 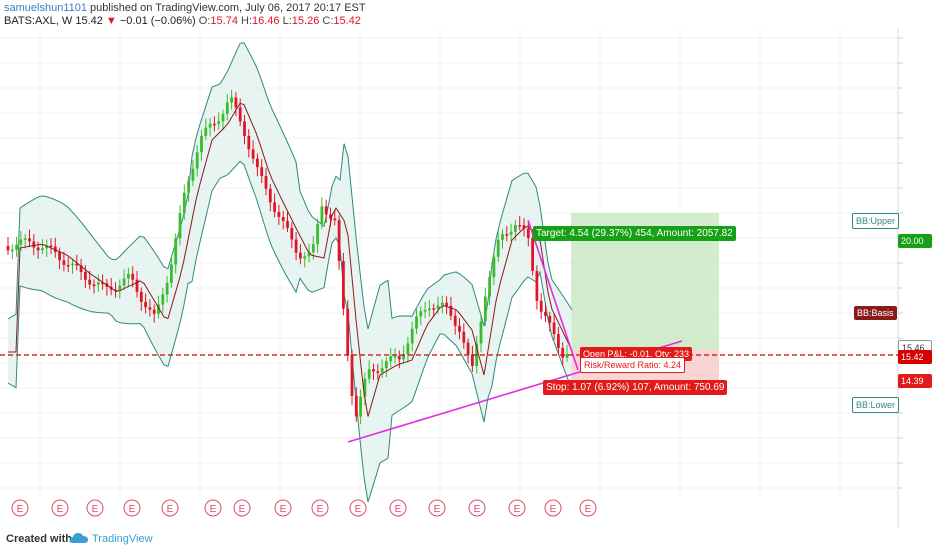 What do you see at coordinates (157, 21) in the screenshot?
I see `price-change: −0.01 (−0.06%)` at bounding box center [157, 21].